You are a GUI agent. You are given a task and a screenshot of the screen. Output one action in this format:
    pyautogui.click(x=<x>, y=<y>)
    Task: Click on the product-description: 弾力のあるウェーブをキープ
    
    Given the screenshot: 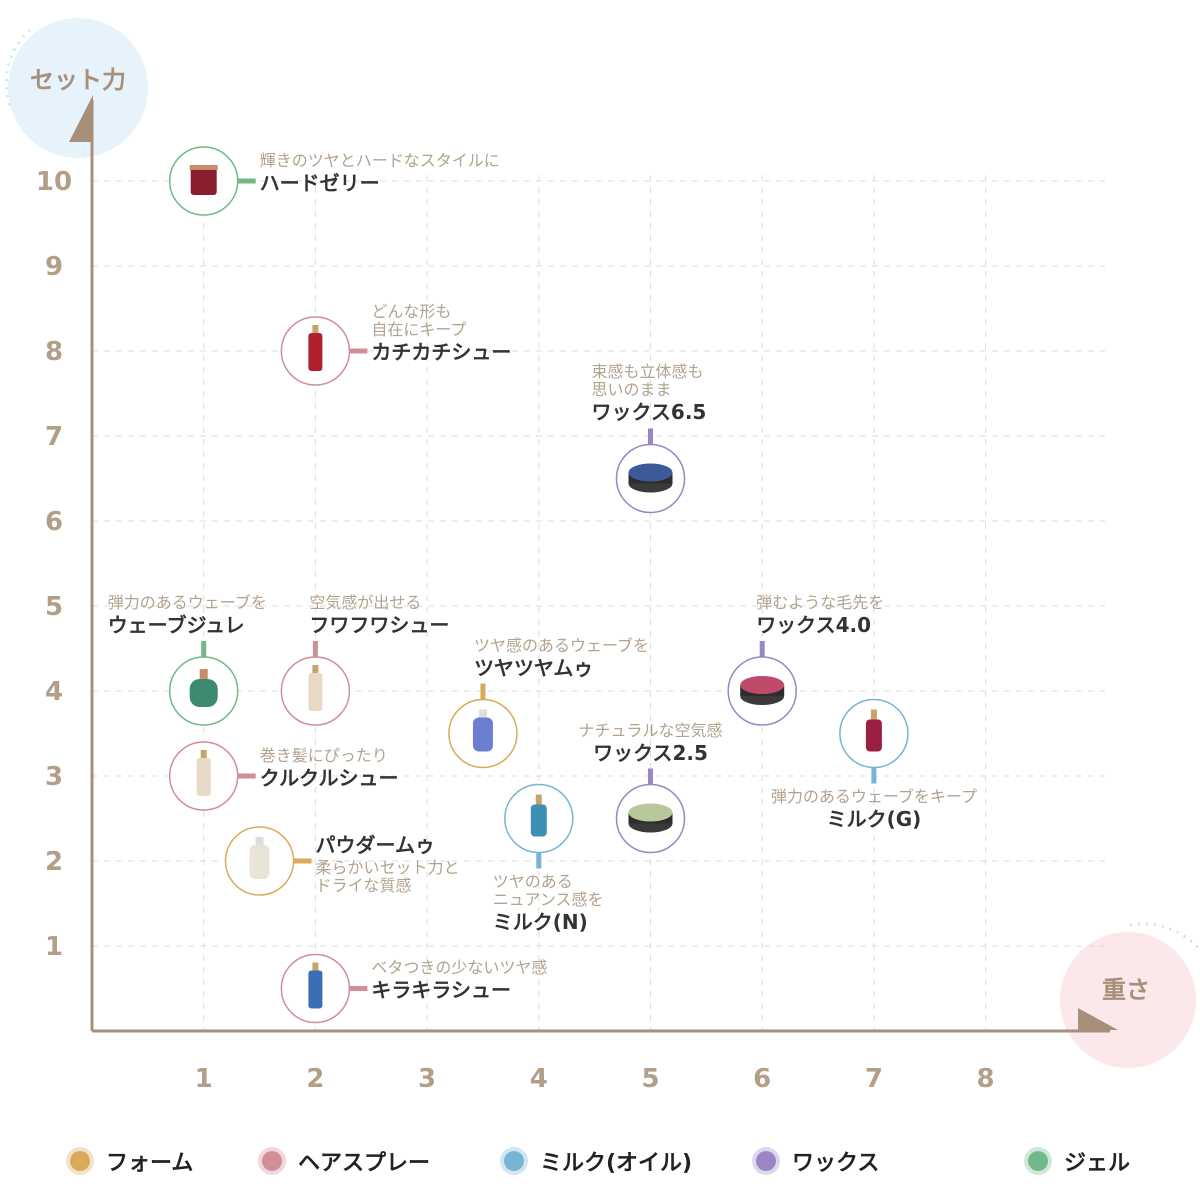 What is the action you would take?
    pyautogui.click(x=873, y=796)
    